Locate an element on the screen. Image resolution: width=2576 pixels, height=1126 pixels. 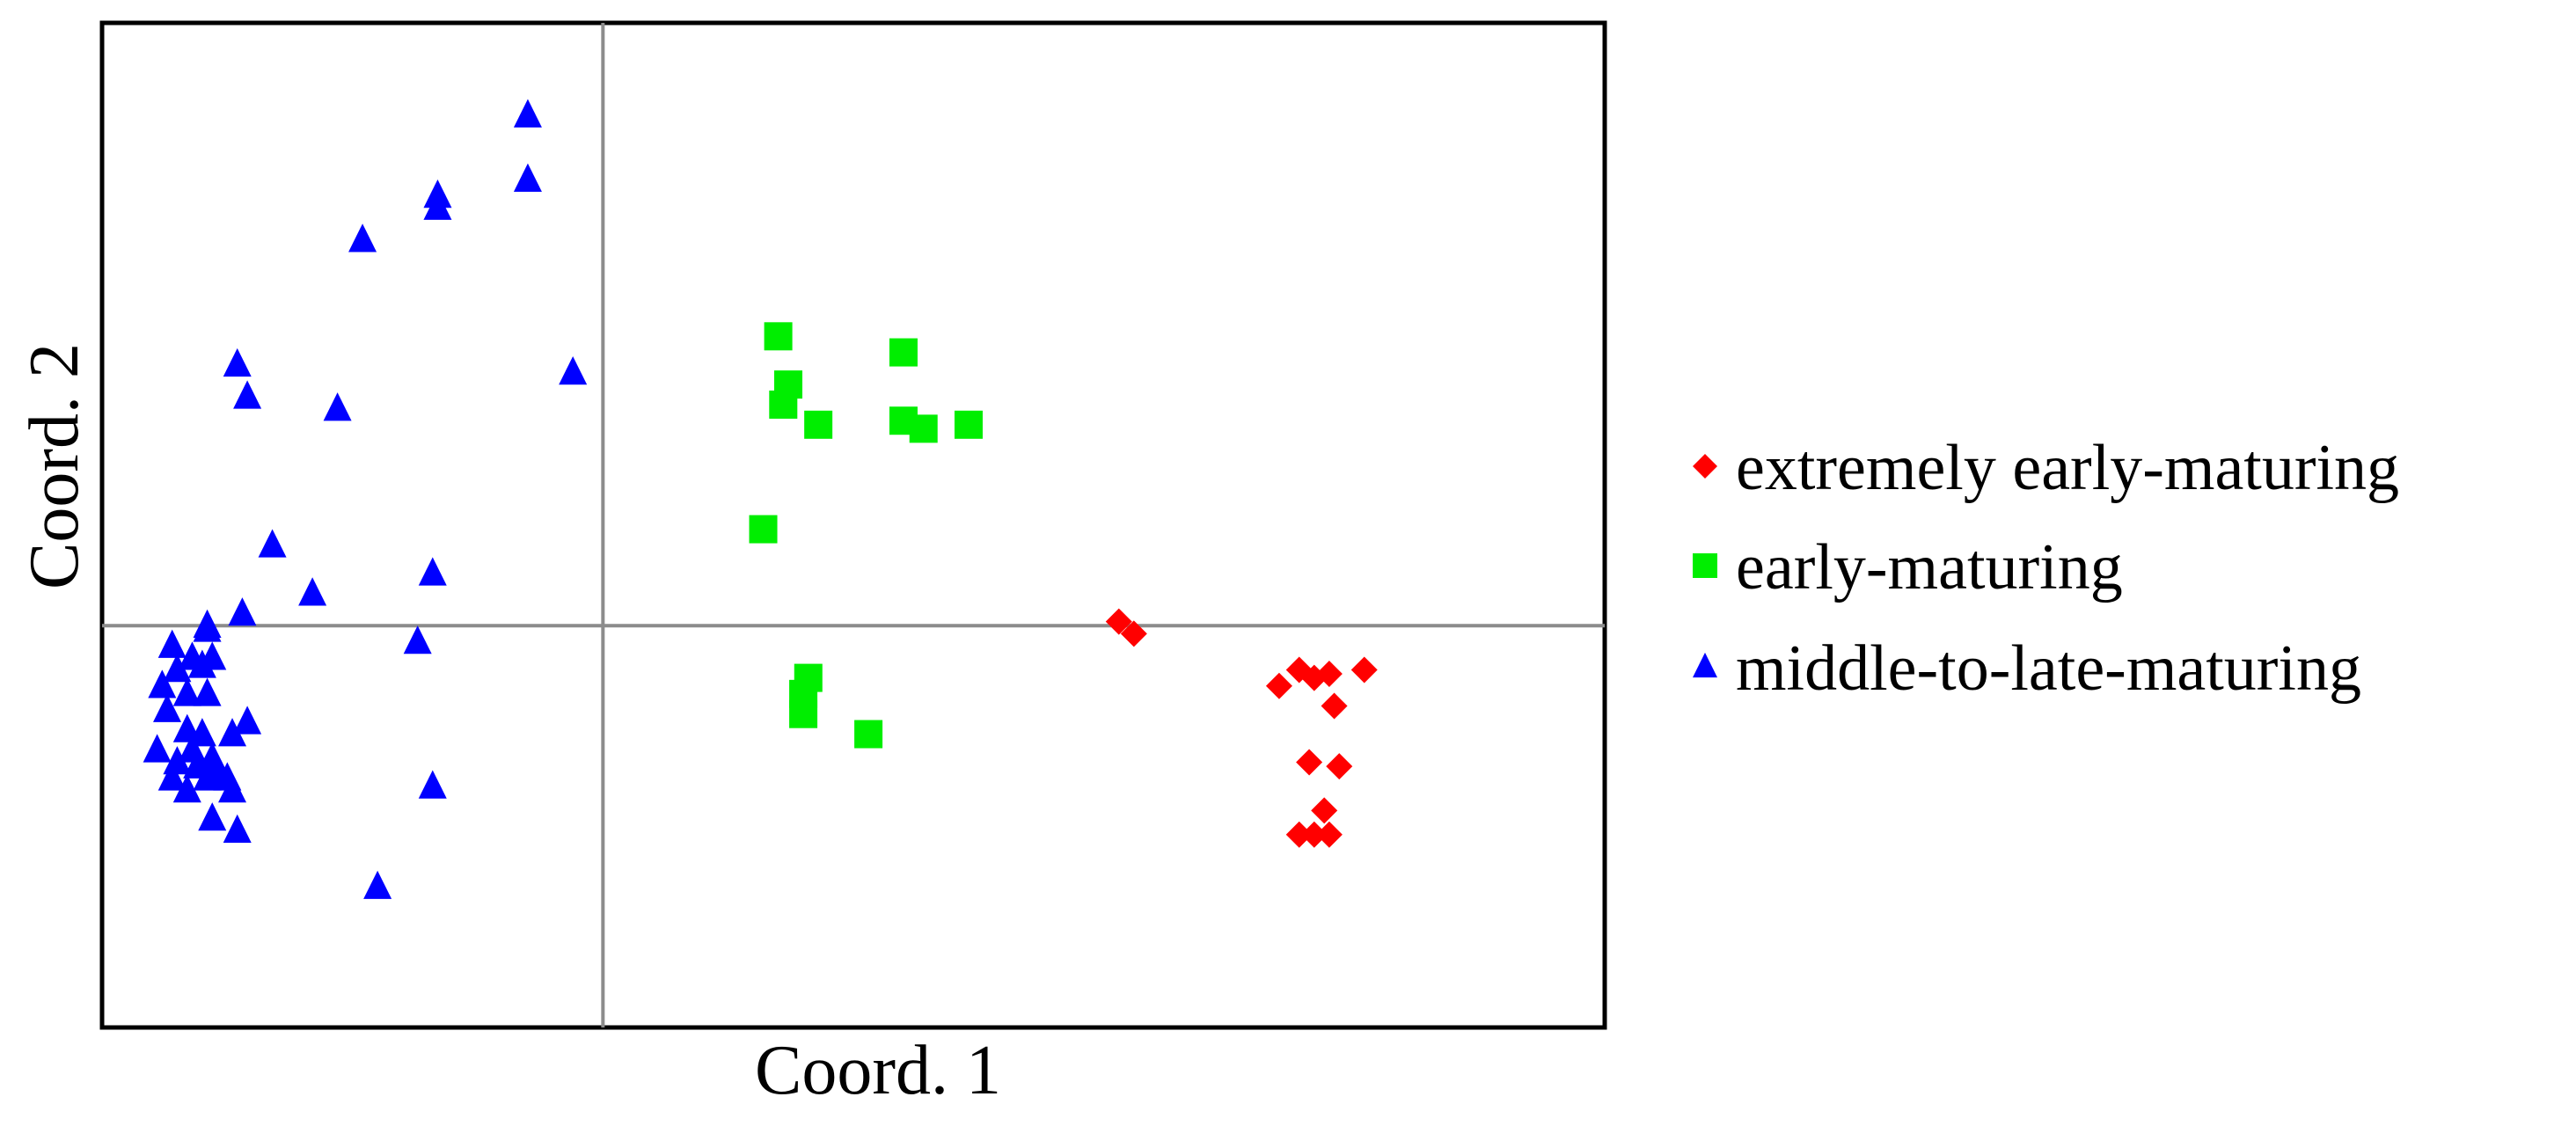
legend-item-1: extremely early-maturing is located at coordinates (2046, 468).